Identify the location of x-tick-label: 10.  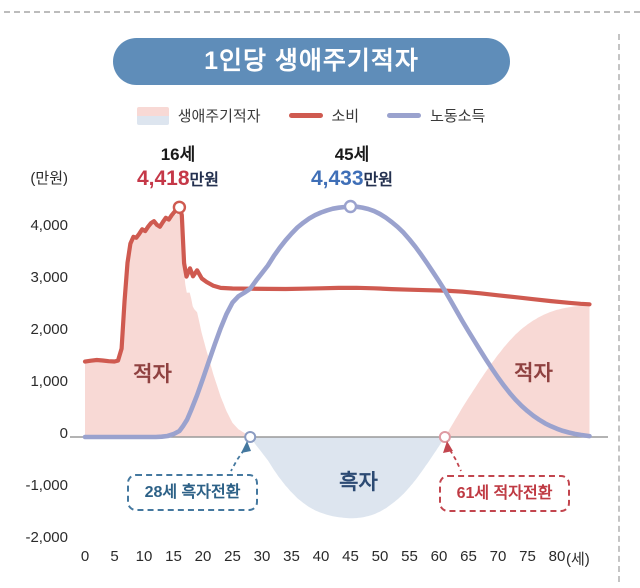
(144, 556).